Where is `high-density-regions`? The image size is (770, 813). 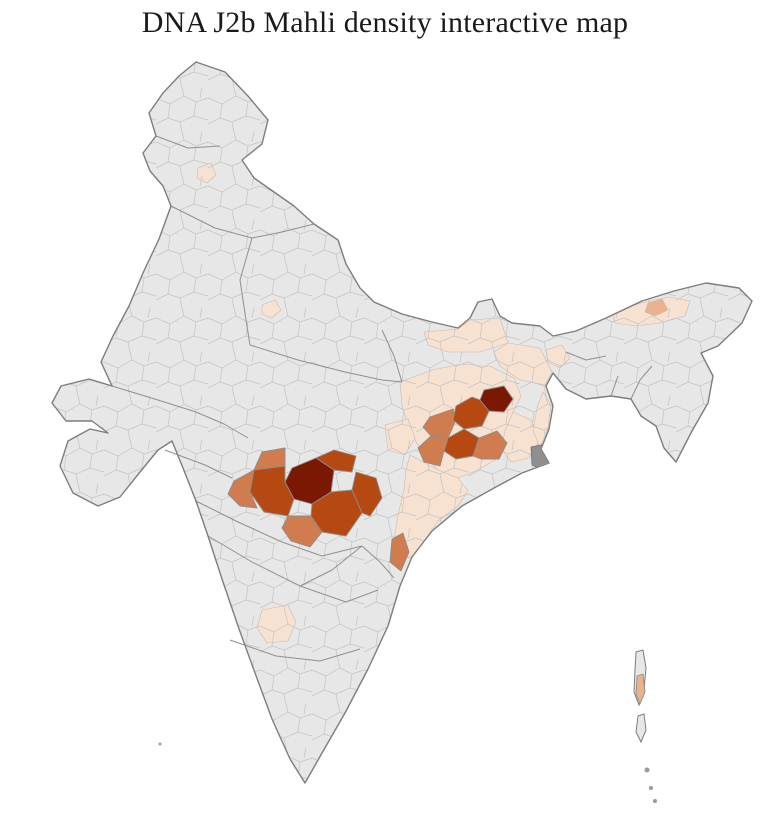 high-density-regions is located at coordinates (370, 478).